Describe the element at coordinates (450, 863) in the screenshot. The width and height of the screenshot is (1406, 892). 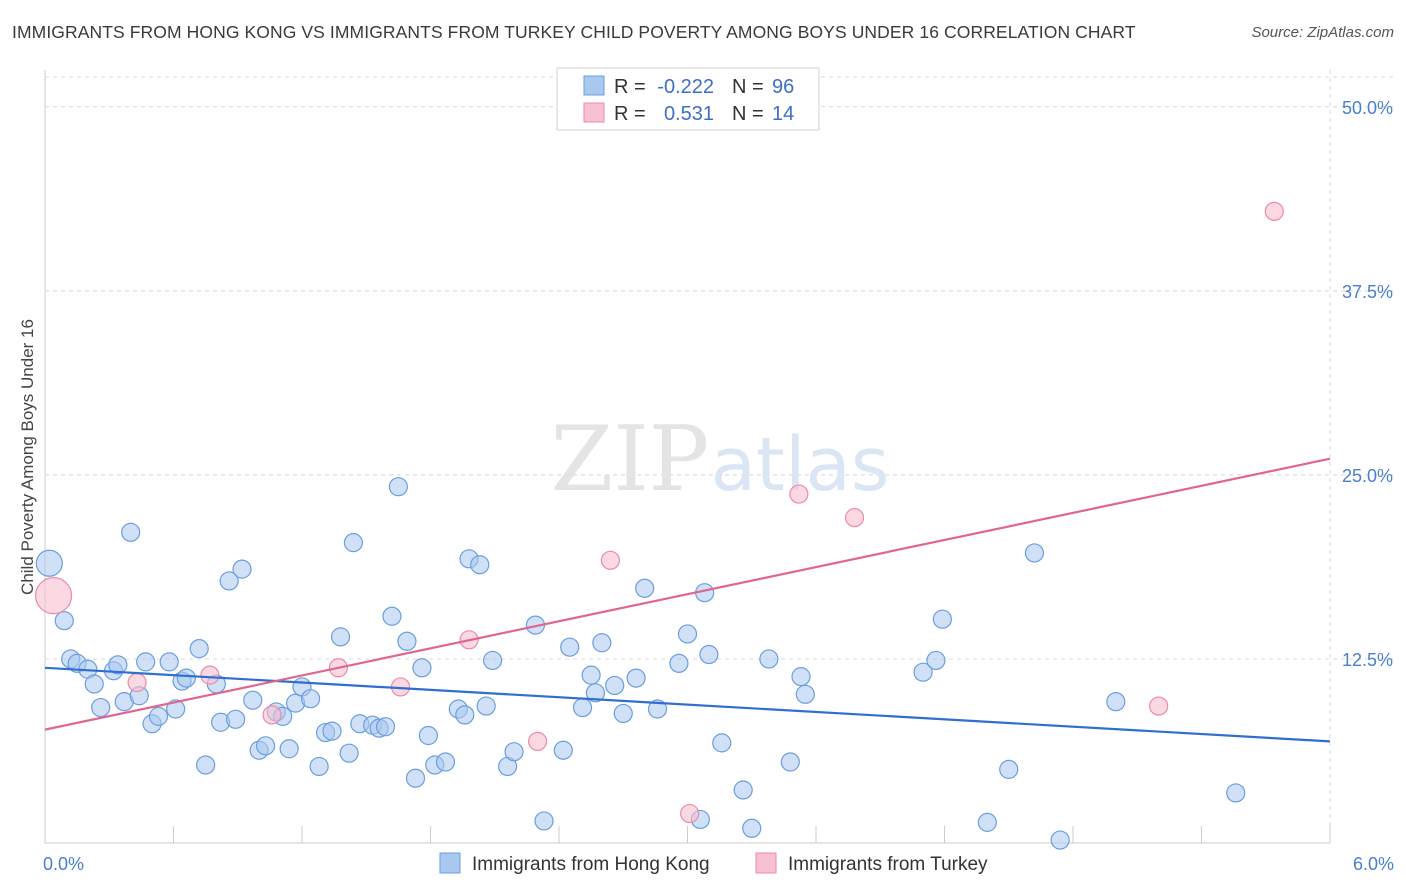
I see `bottom-legend-swatch-hong-kong` at that location.